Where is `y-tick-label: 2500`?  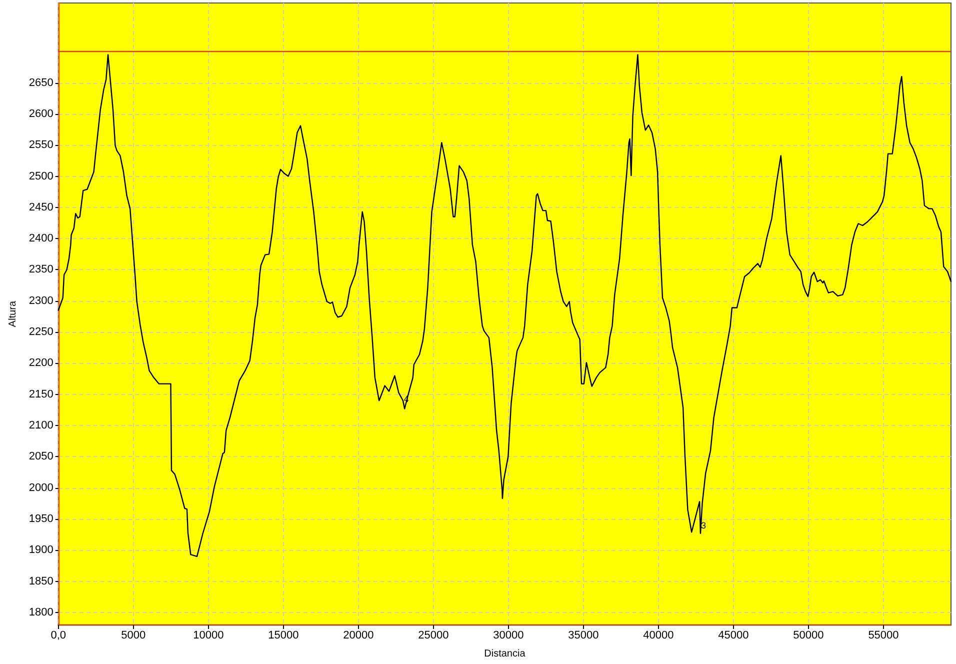
y-tick-label: 2500 is located at coordinates (41, 176).